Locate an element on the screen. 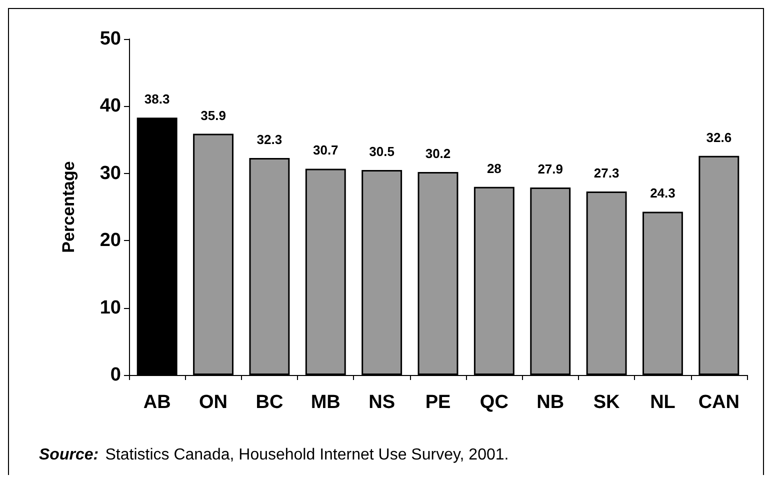  data-label: 30.5 is located at coordinates (381, 152).